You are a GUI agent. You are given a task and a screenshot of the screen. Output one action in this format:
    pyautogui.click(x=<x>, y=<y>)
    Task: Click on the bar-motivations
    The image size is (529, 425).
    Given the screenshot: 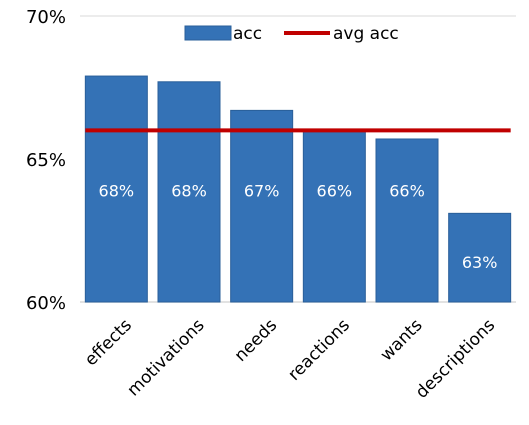 What is the action you would take?
    pyautogui.click(x=189, y=192)
    